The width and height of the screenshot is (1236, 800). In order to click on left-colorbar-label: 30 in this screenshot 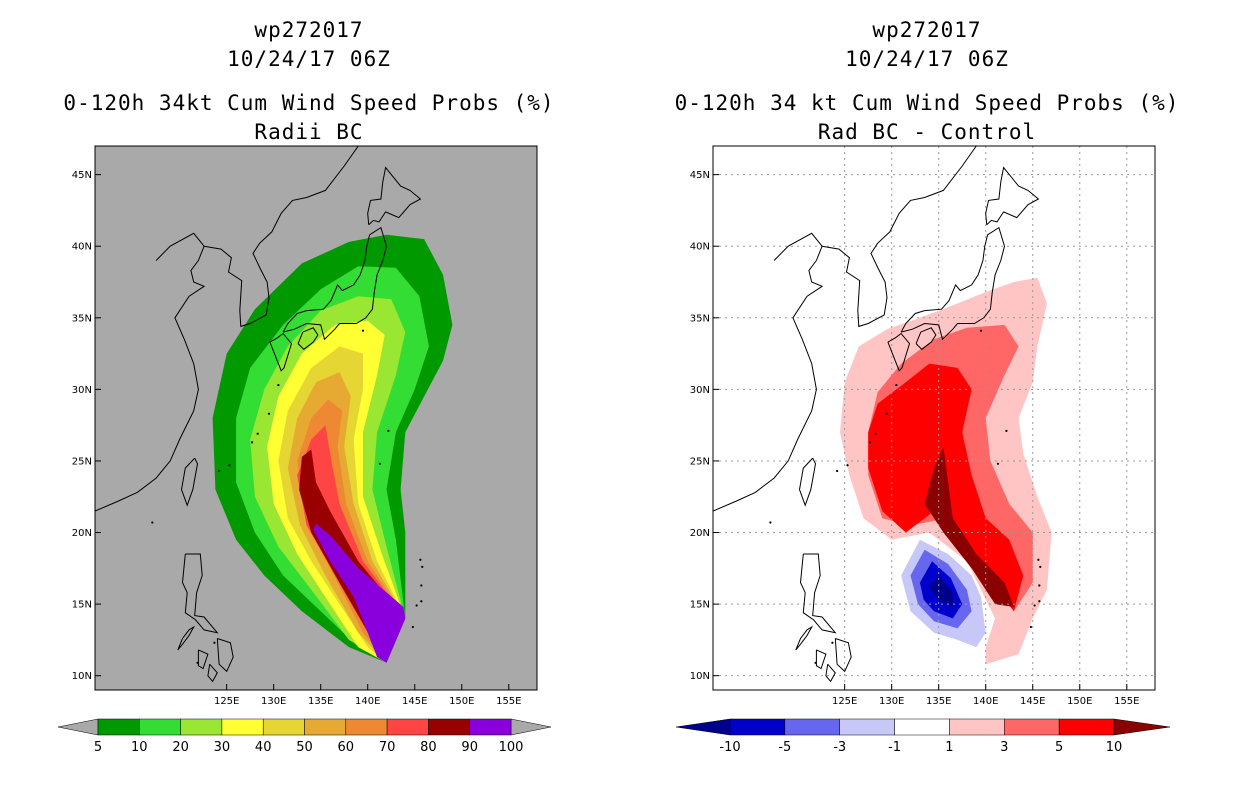, I will do `click(222, 747)`.